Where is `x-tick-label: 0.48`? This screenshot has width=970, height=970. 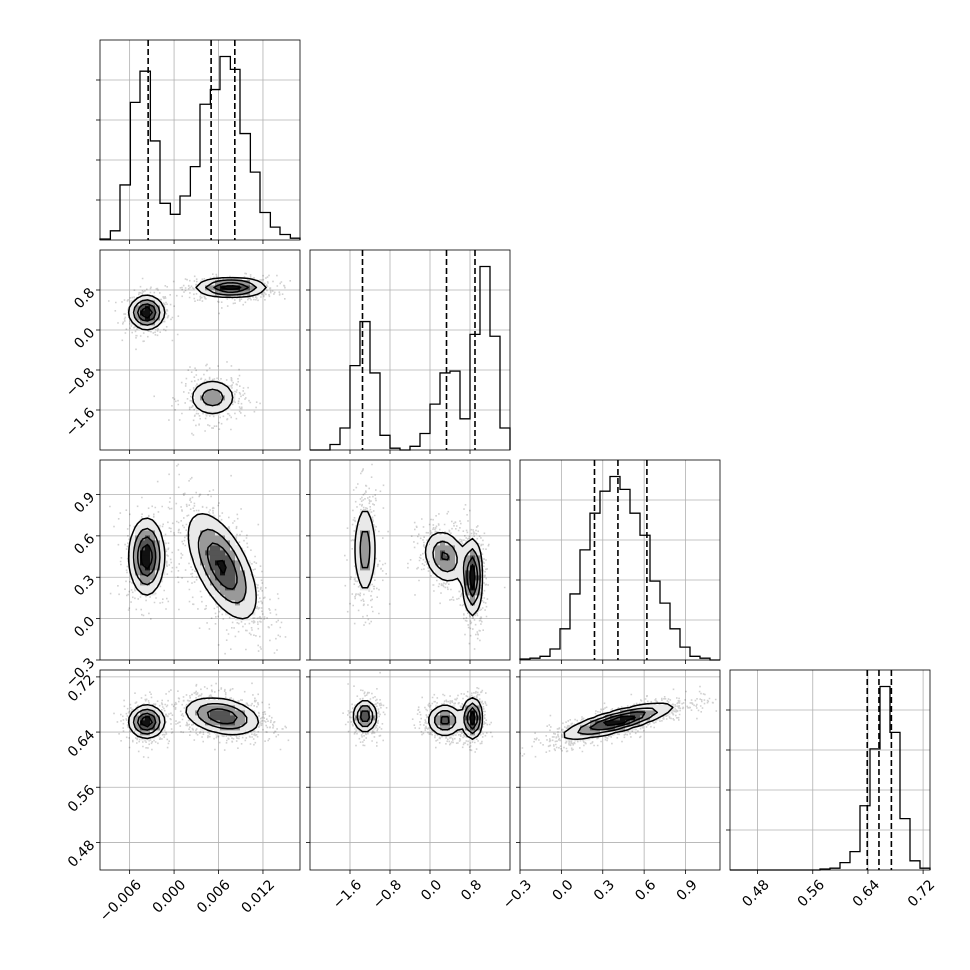
x-tick-label: 0.48 is located at coordinates (755, 893).